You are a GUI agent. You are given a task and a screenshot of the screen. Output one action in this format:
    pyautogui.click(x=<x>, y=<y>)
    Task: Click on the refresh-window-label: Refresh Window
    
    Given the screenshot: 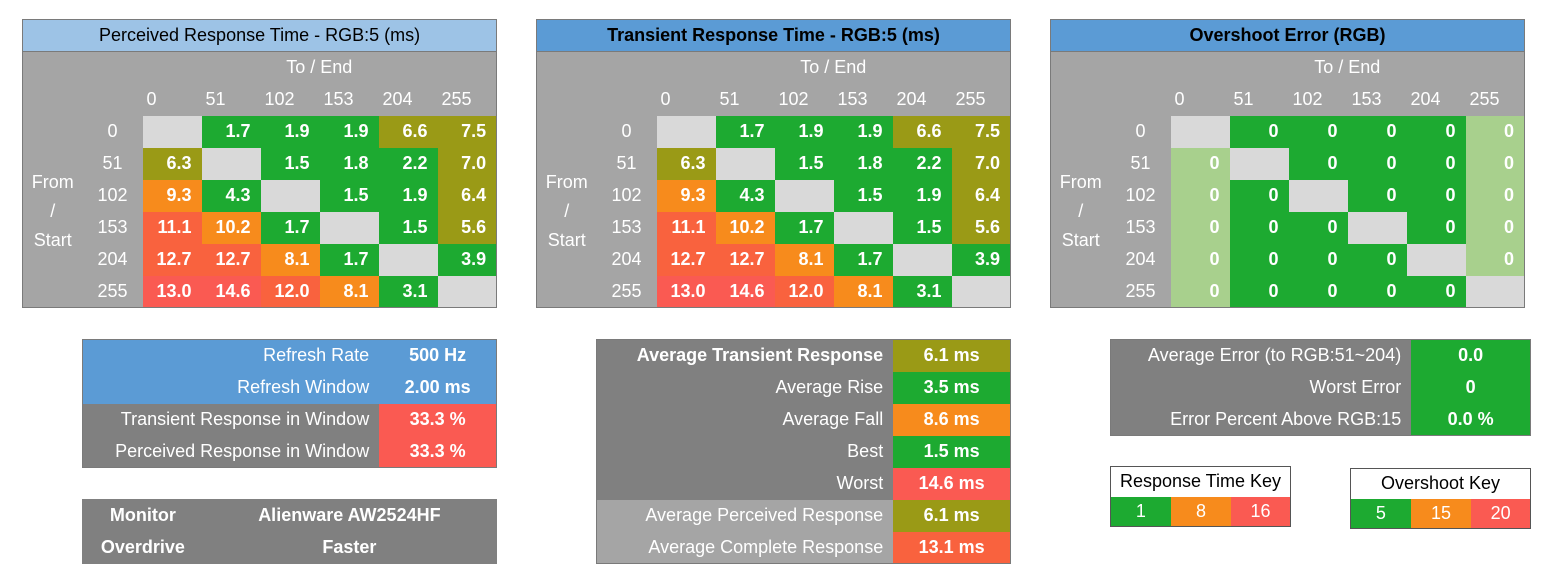 What is the action you would take?
    pyautogui.click(x=231, y=387)
    